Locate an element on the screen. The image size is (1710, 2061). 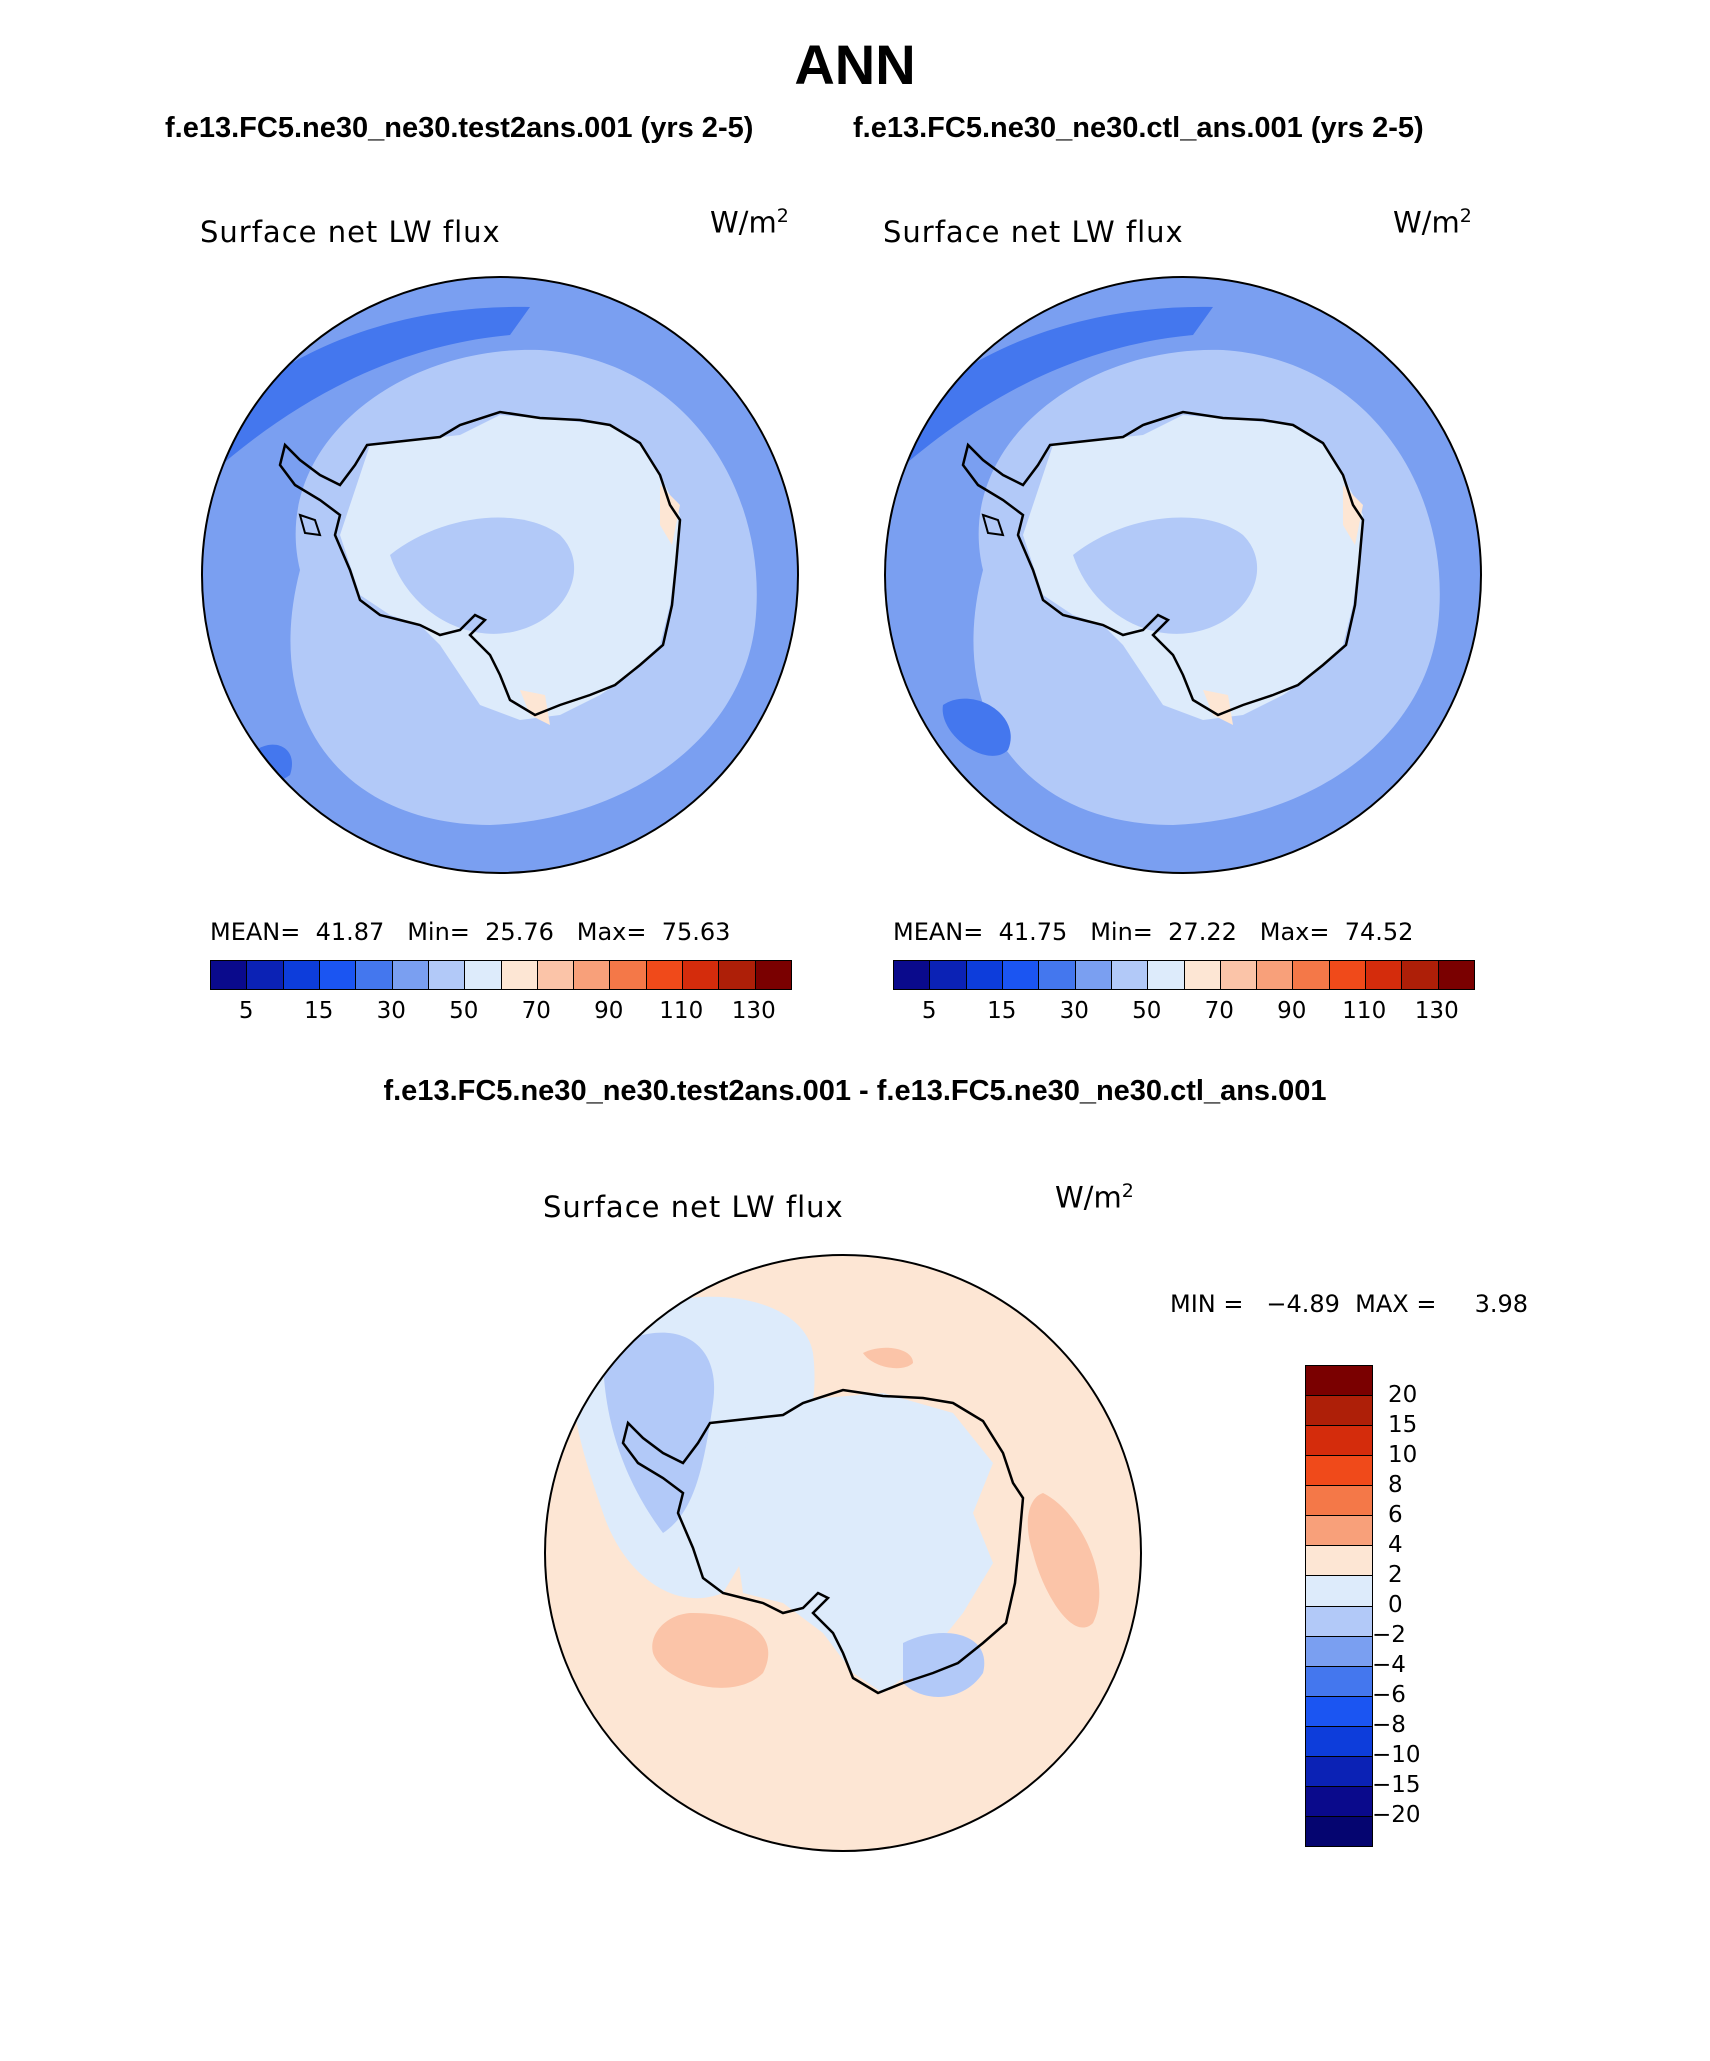
colorbar-tick-label: −2 is located at coordinates (1389, 1635).